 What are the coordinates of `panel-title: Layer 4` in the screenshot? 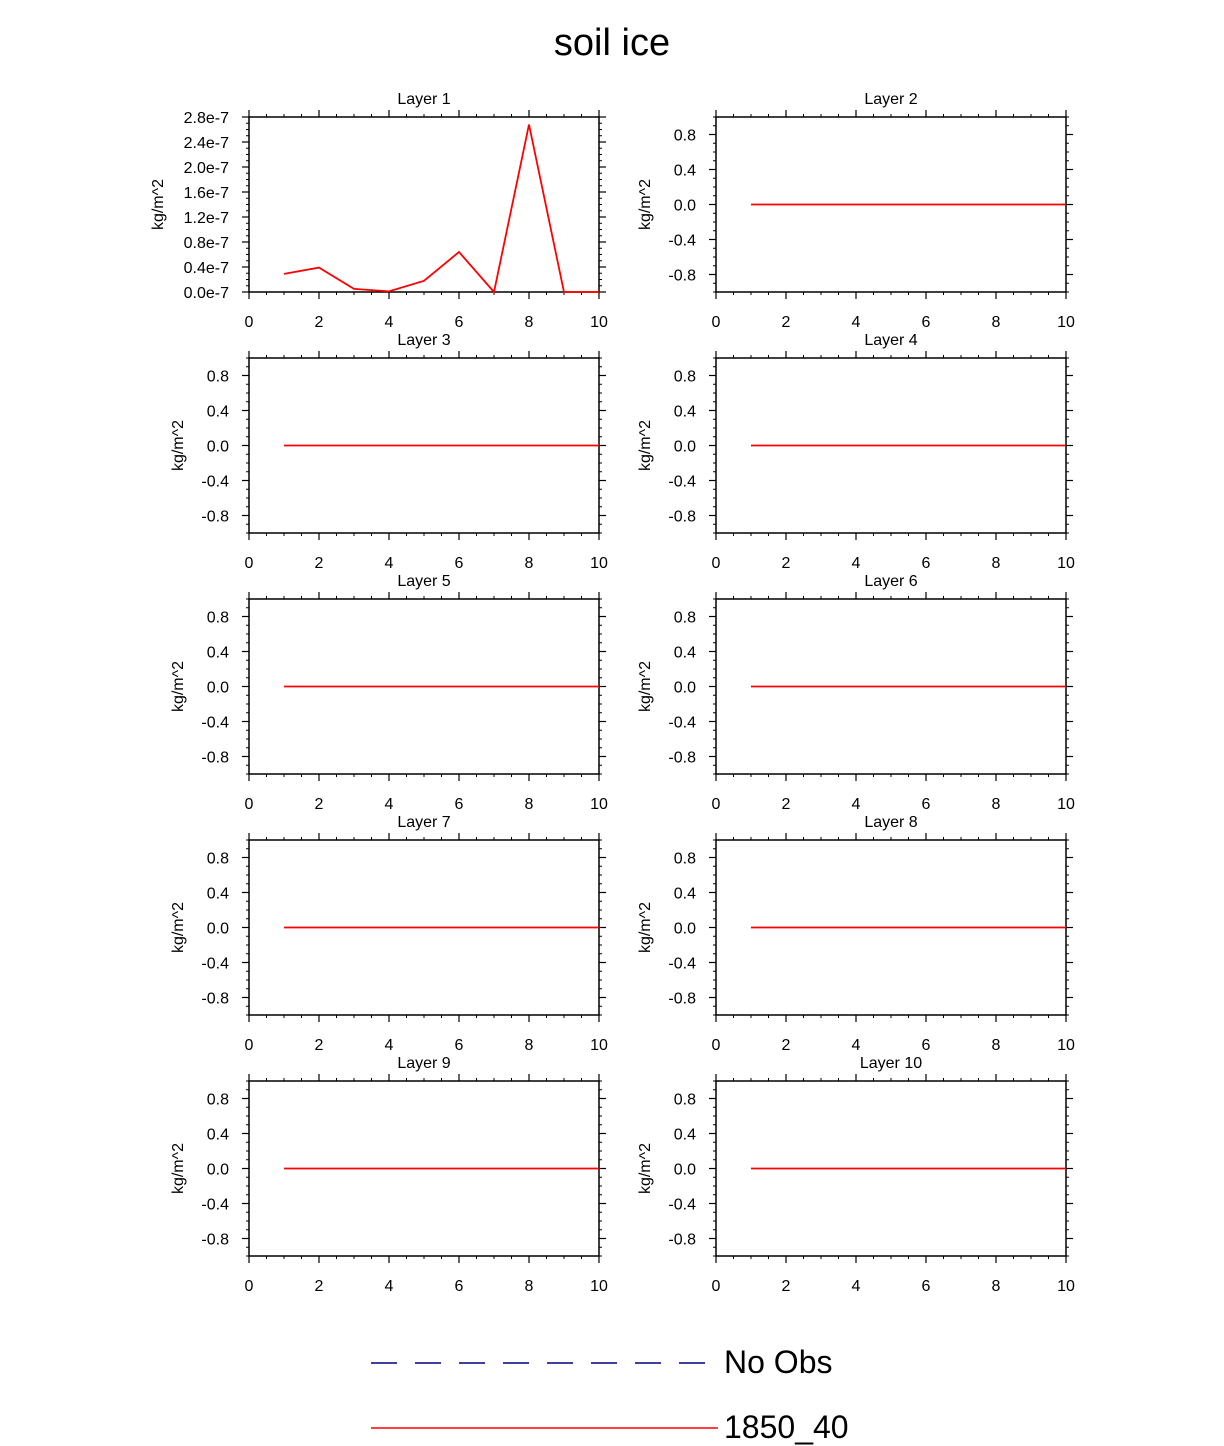 It's located at (890, 340).